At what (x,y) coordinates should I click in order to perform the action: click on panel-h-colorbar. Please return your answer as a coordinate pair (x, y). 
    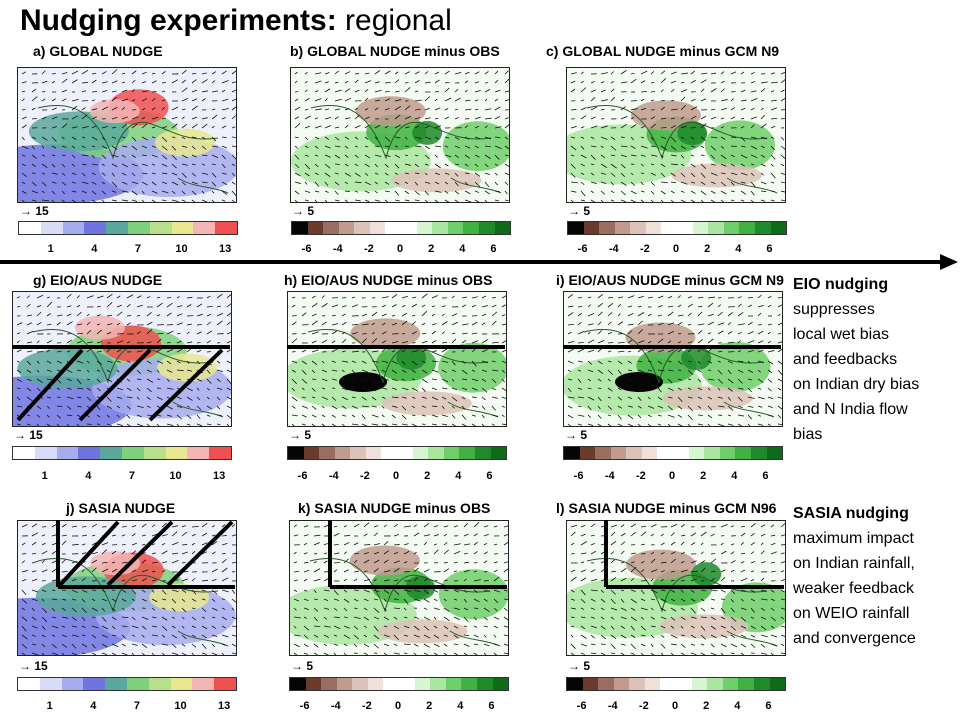
    Looking at the image, I should click on (397, 453).